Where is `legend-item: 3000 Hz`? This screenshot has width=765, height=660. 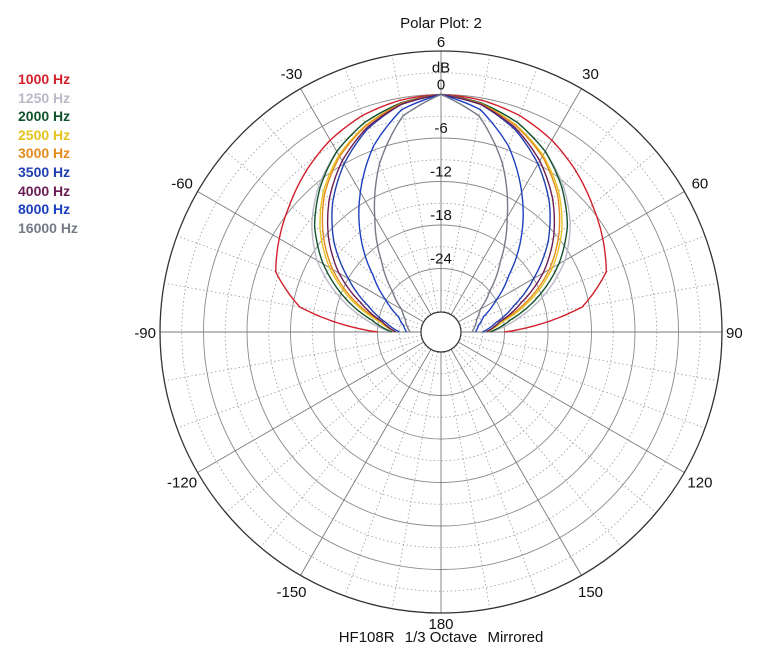
legend-item: 3000 Hz is located at coordinates (44, 153).